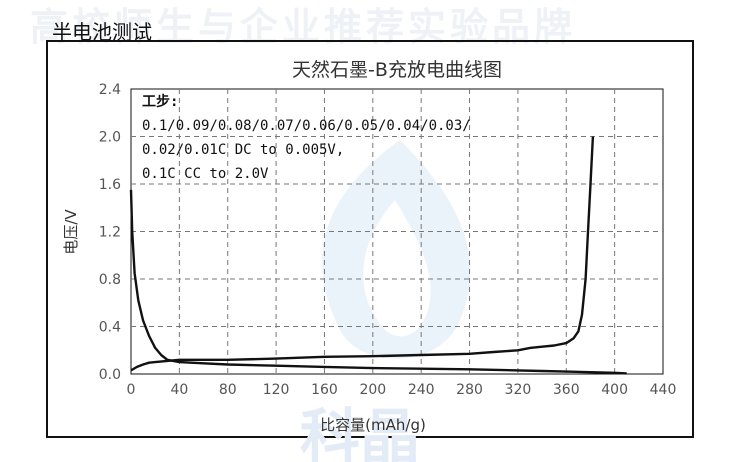 The width and height of the screenshot is (750, 462). I want to click on y-tick-label: 0.0, so click(110, 375).